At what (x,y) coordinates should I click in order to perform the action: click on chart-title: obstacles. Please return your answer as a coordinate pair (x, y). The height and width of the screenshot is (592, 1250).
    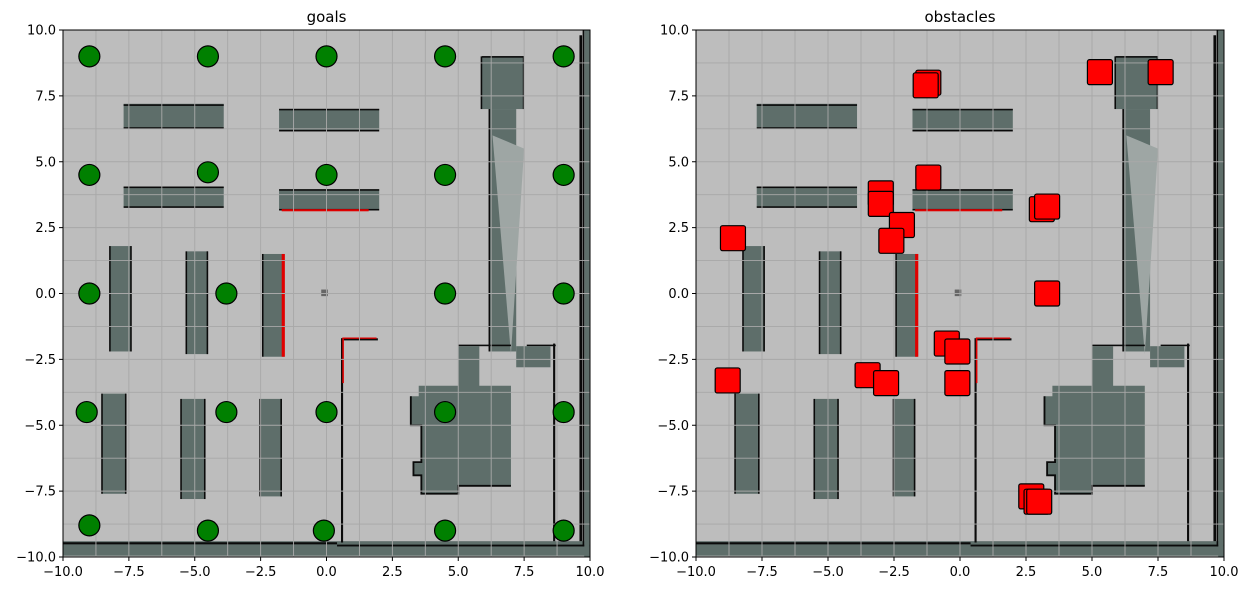
    Looking at the image, I should click on (959, 17).